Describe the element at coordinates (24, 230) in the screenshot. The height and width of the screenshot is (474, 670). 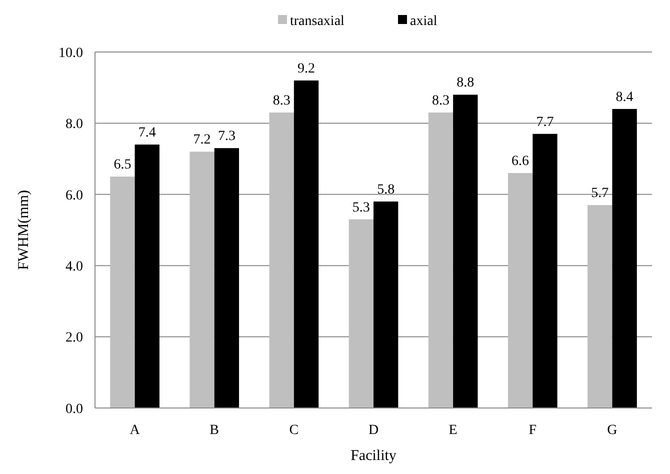
I see `y-axis-title: FWHM(mm)` at that location.